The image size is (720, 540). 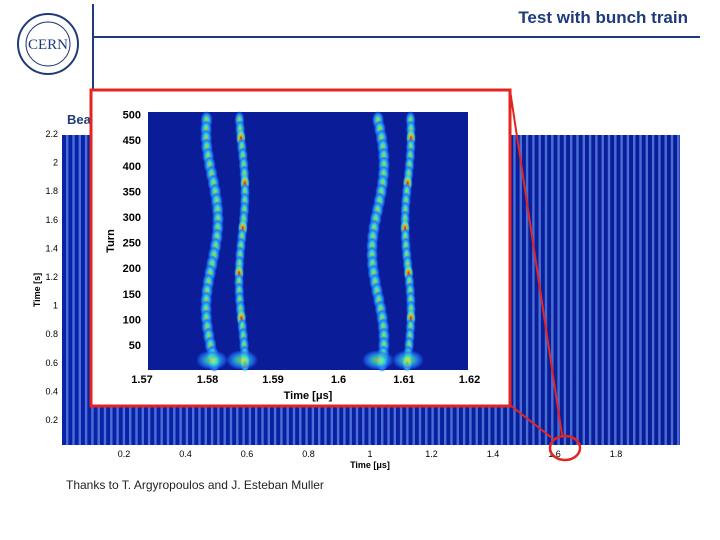 What do you see at coordinates (132, 269) in the screenshot?
I see `inset-y-tick-label: 200` at bounding box center [132, 269].